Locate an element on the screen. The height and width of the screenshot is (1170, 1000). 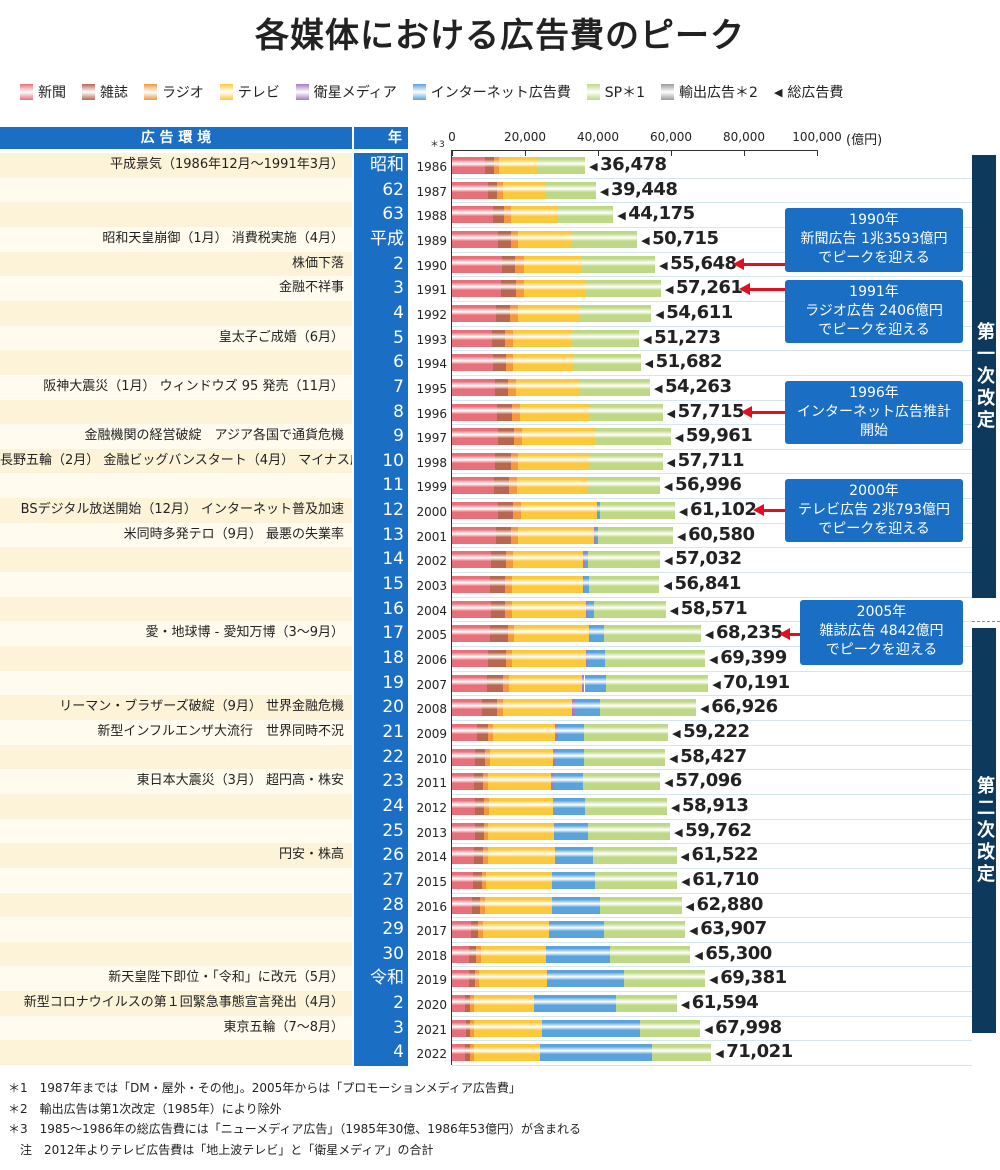
total-value: 61,102 is located at coordinates (723, 510).